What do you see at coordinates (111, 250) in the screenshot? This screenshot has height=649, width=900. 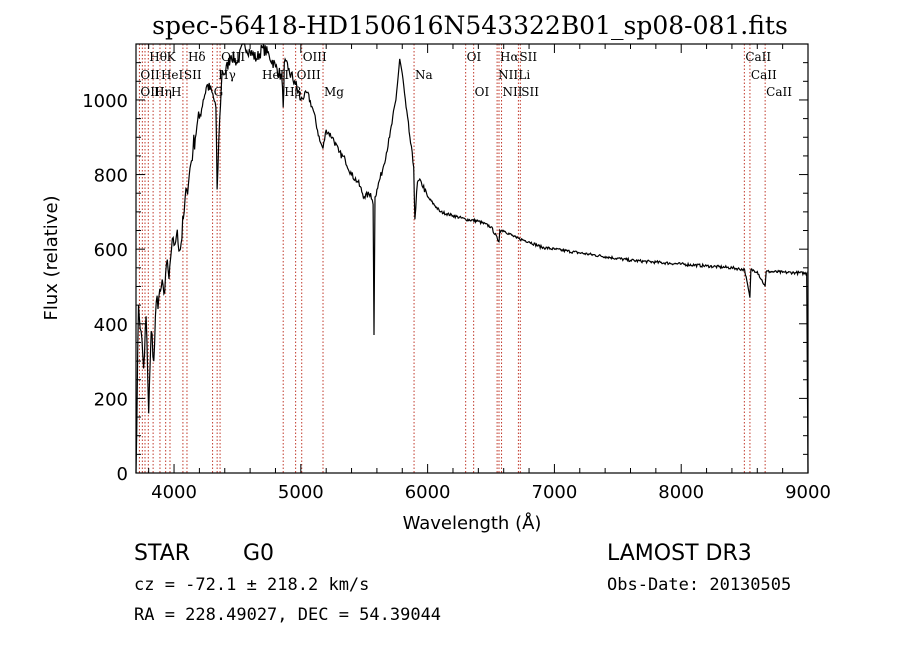 I see `y-tick-label: 600` at bounding box center [111, 250].